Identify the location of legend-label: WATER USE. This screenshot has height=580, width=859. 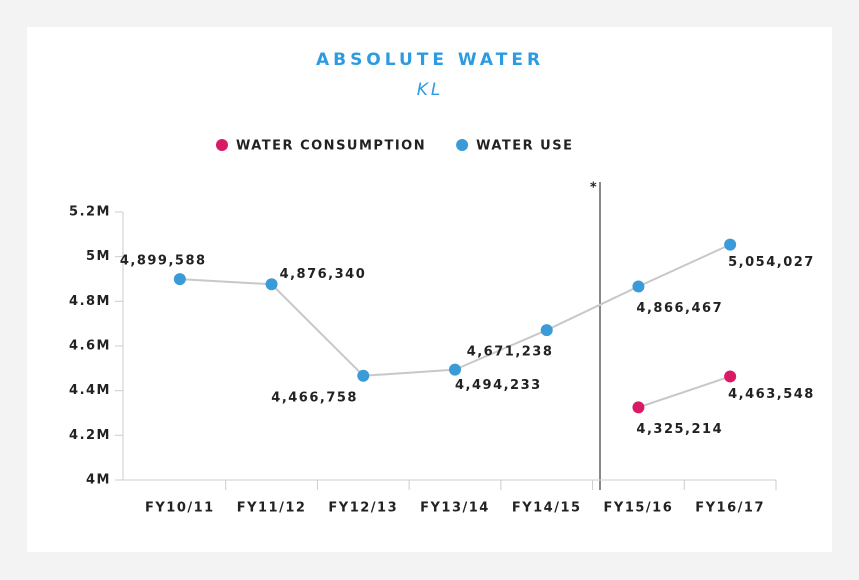
(524, 146).